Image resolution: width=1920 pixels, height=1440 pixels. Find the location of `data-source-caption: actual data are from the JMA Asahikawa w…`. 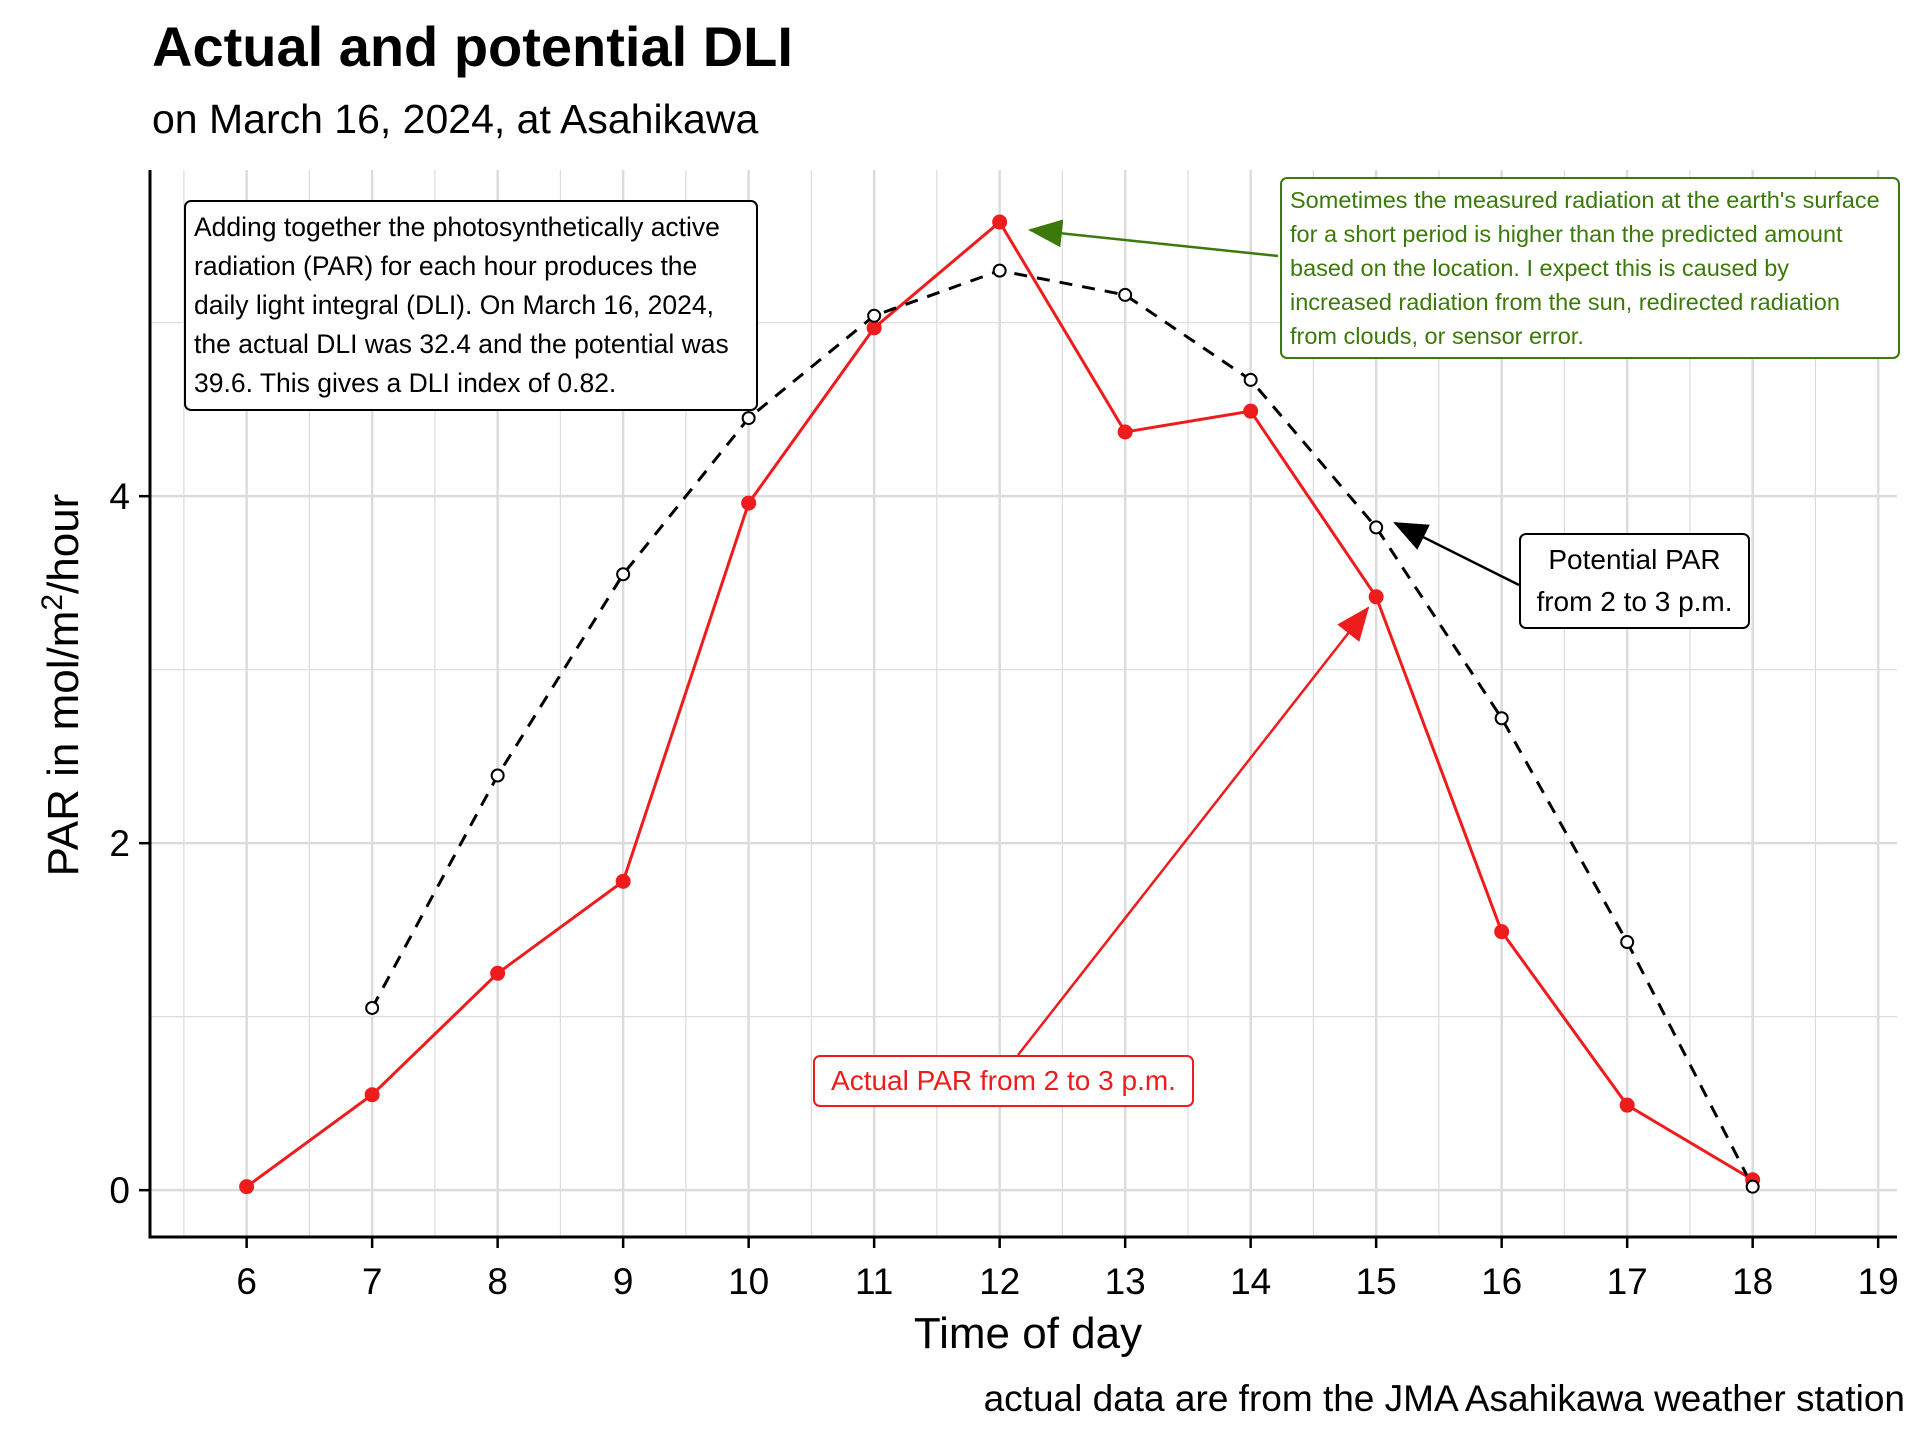

data-source-caption: actual data are from the JMA Asahikawa w… is located at coordinates (1444, 1398).